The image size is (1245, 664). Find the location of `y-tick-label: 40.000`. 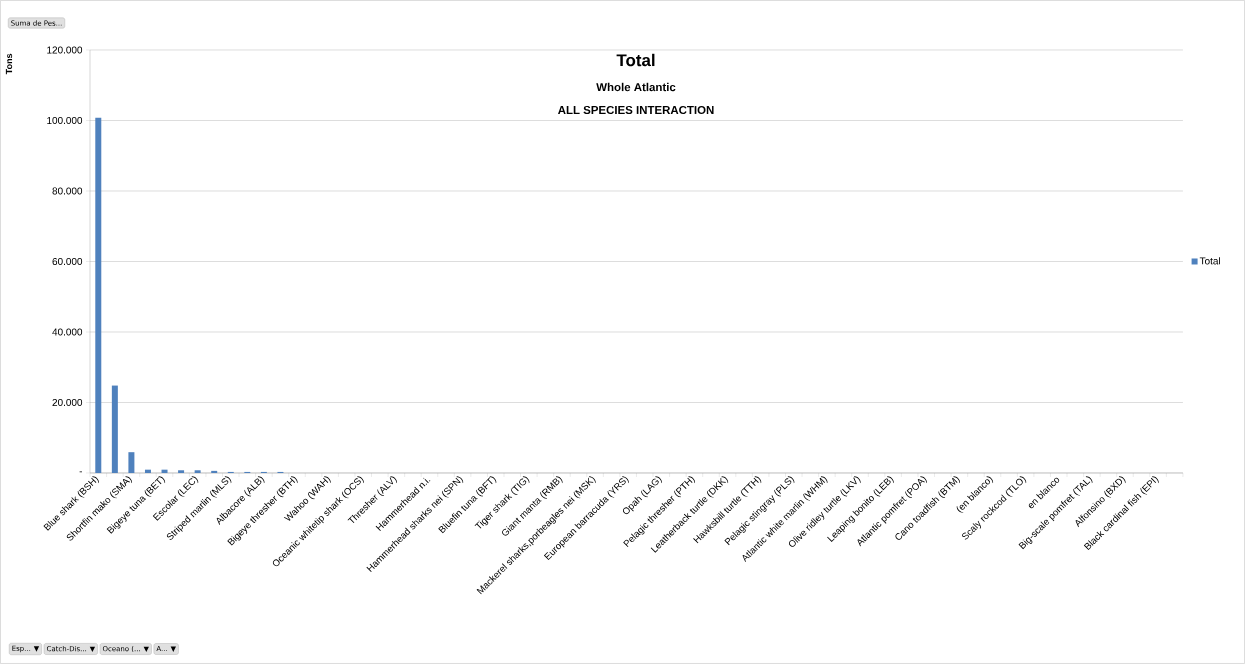

y-tick-label: 40.000 is located at coordinates (67, 332).